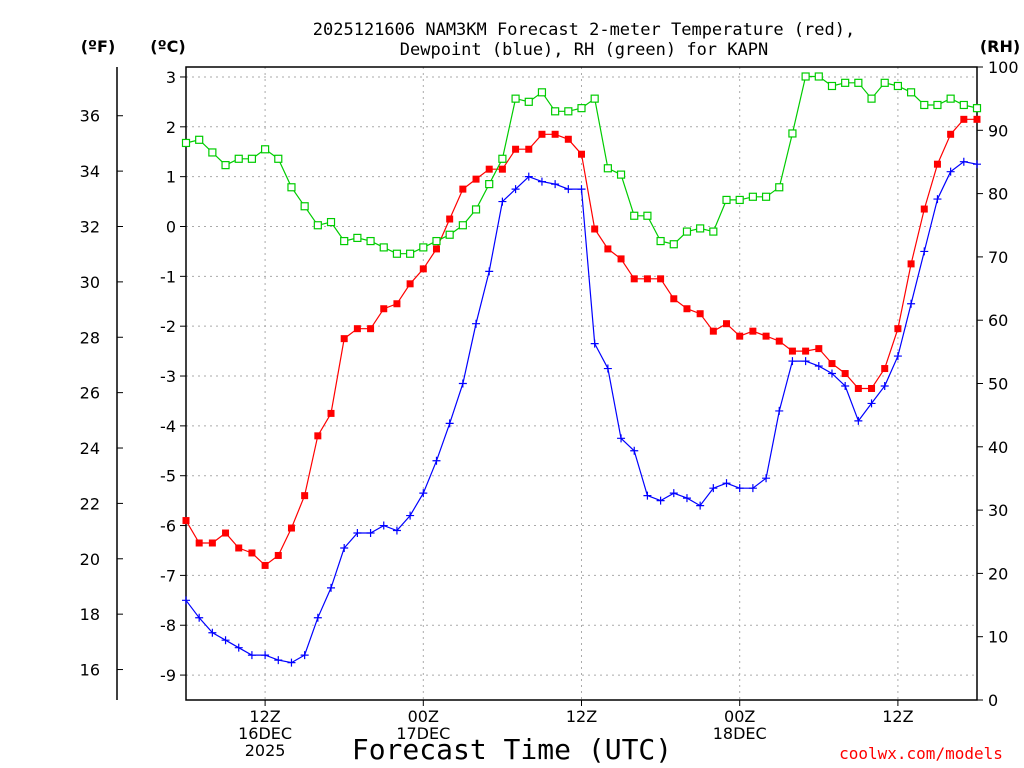 This screenshot has height=768, width=1024. Describe the element at coordinates (998, 573) in the screenshot. I see `rh-tick-label: 20` at that location.